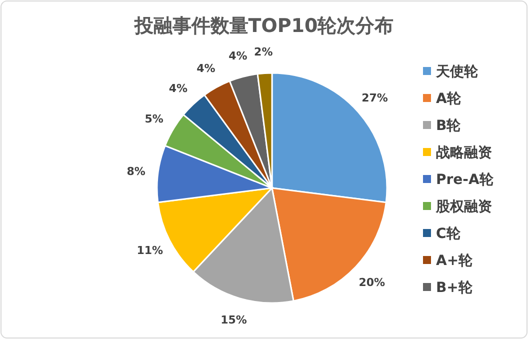 The width and height of the screenshot is (528, 339). What do you see at coordinates (463, 207) in the screenshot?
I see `legend-label: 股权融资` at bounding box center [463, 207].